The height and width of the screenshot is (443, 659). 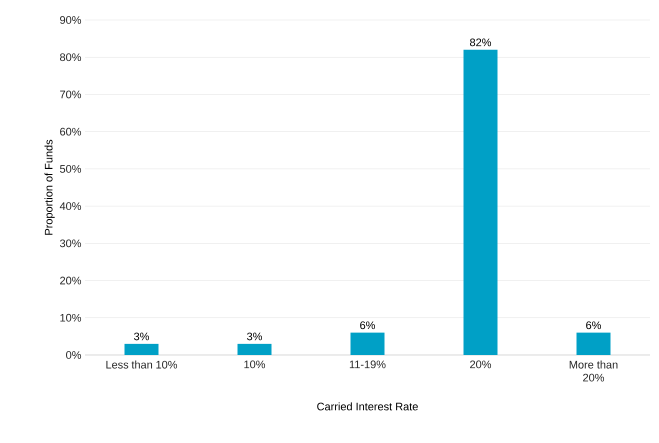 What do you see at coordinates (71, 132) in the screenshot?
I see `y-tick-label: 60%` at bounding box center [71, 132].